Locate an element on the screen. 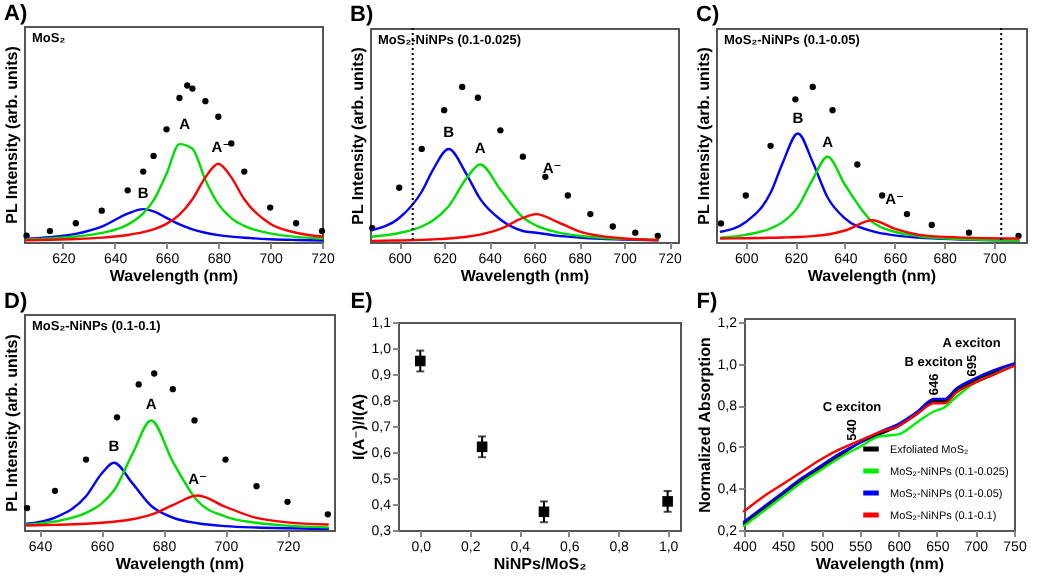 The image size is (1040, 576). chart-title: F) is located at coordinates (707, 302).